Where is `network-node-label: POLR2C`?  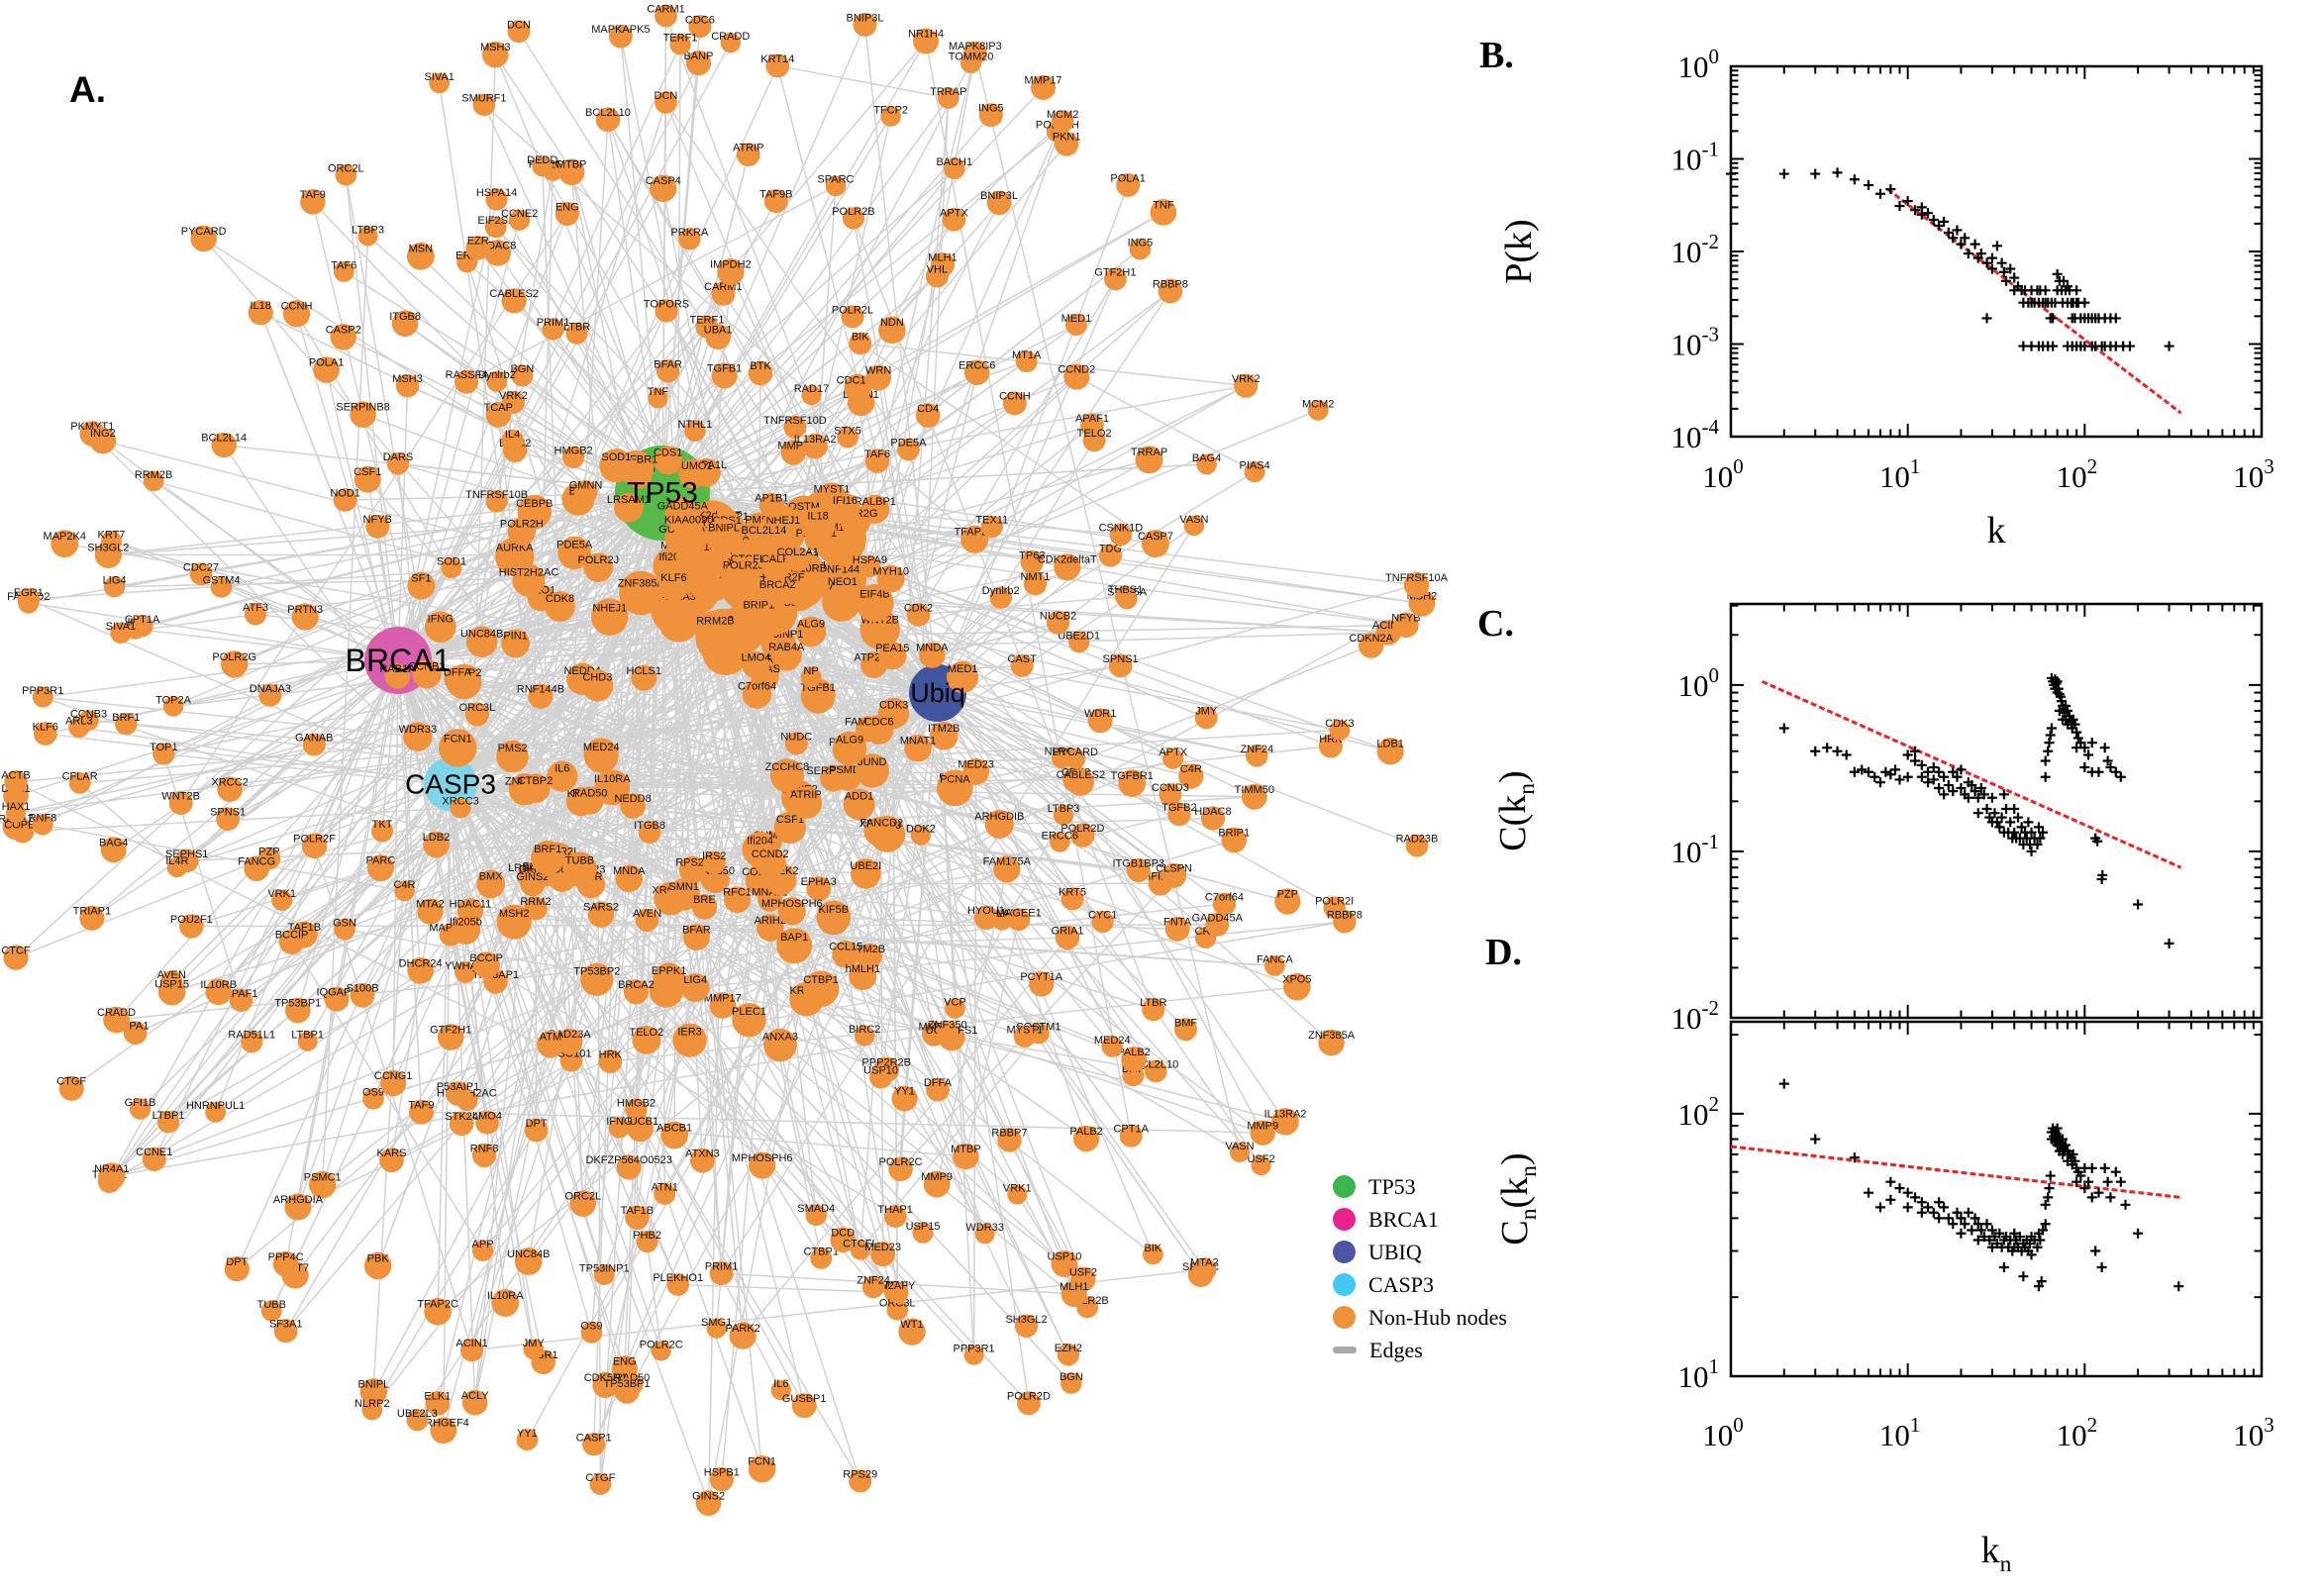
network-node-label: POLR2C is located at coordinates (661, 1344).